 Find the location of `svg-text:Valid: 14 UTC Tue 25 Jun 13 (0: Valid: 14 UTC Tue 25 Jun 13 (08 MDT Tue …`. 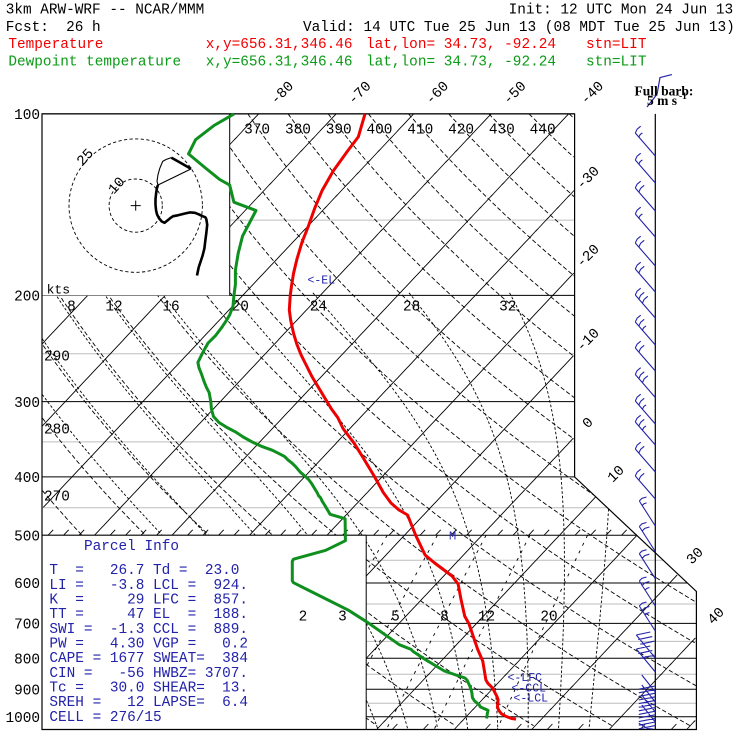

svg-text:Valid: 14 UTC Tue 25 Jun 13 (0: Valid: 14 UTC Tue 25 Jun 13 (08 MDT Tue … is located at coordinates (519, 28).